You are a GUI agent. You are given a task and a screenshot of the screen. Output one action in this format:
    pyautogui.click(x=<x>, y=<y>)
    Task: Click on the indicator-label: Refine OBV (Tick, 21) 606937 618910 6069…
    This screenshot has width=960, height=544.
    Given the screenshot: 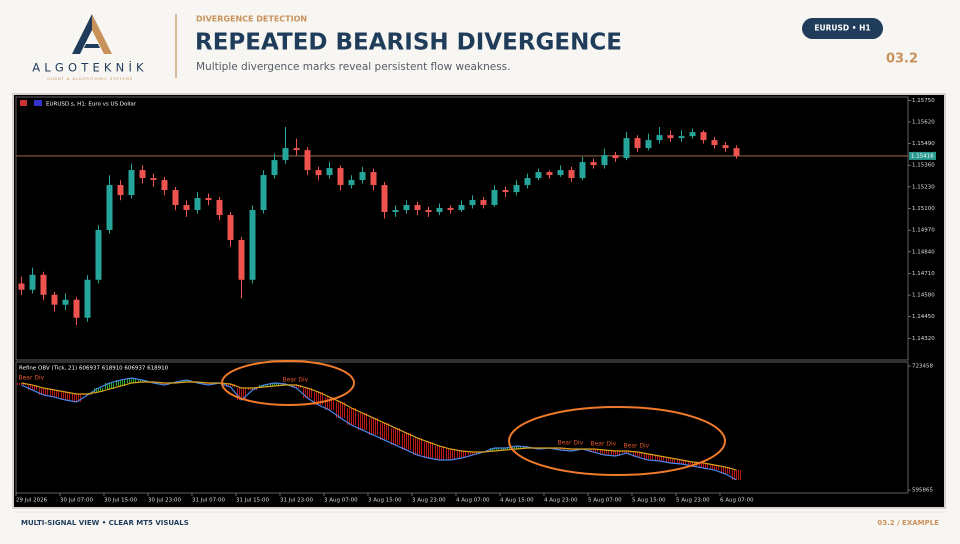 What is the action you would take?
    pyautogui.click(x=94, y=369)
    